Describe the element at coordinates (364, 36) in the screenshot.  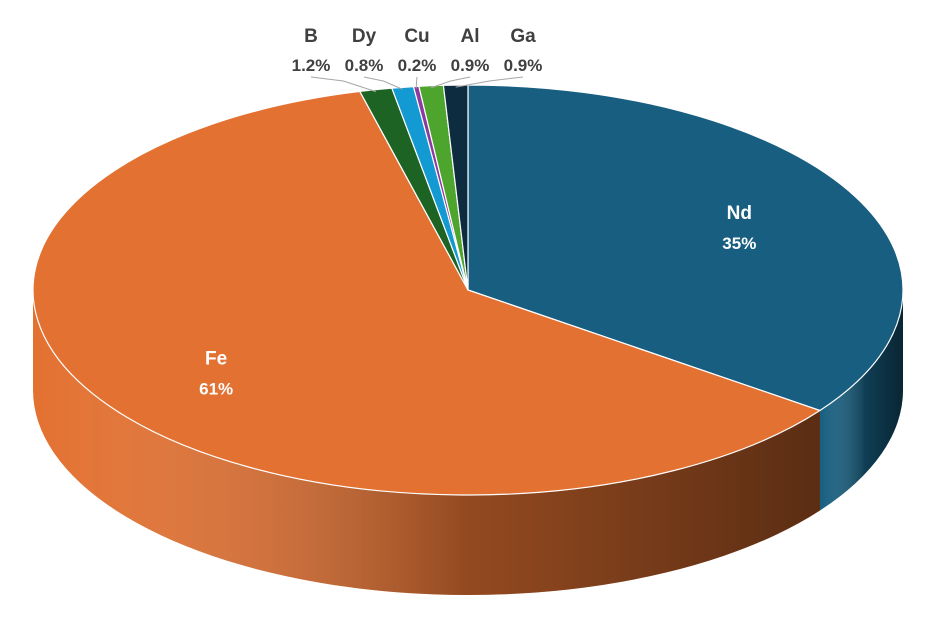
I see `slice-label-dy: Dy` at that location.